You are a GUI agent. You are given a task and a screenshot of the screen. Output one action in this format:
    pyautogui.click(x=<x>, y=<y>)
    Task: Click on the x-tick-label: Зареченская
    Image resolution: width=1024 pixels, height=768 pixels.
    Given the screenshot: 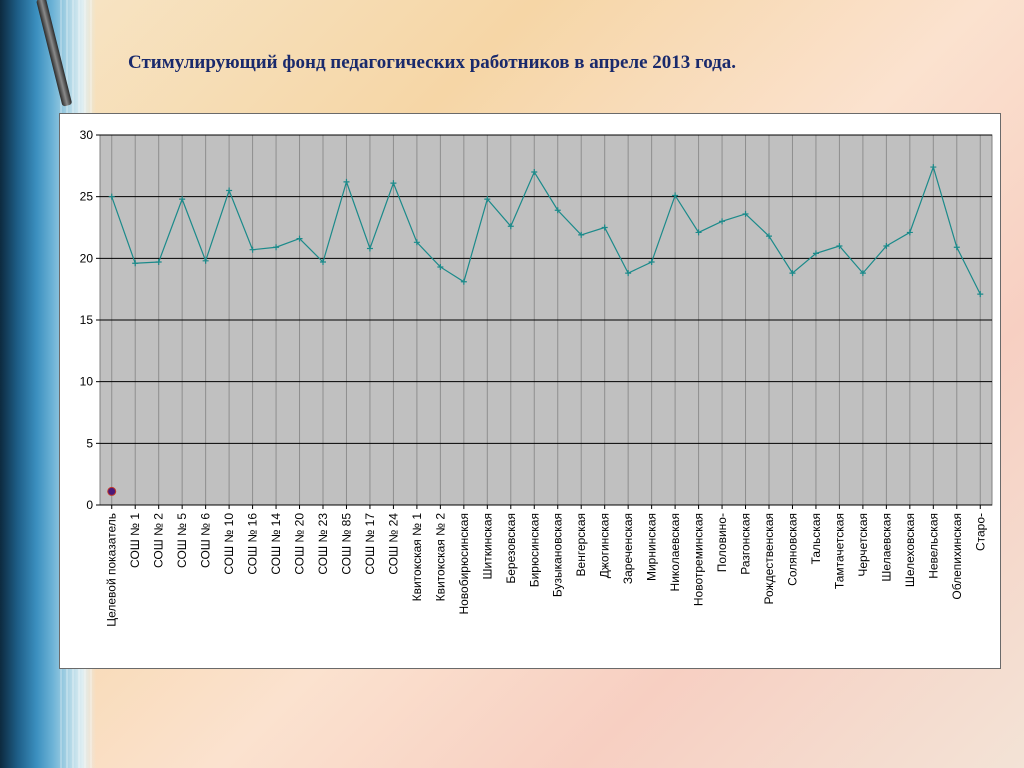 What is the action you would take?
    pyautogui.click(x=628, y=548)
    